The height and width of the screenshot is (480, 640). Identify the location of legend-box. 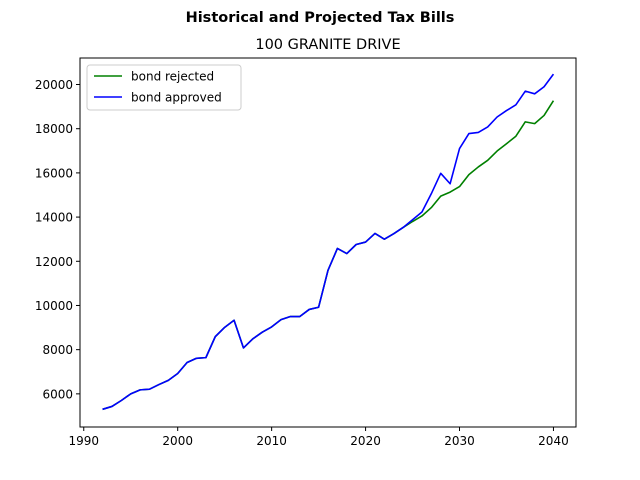
(164, 87).